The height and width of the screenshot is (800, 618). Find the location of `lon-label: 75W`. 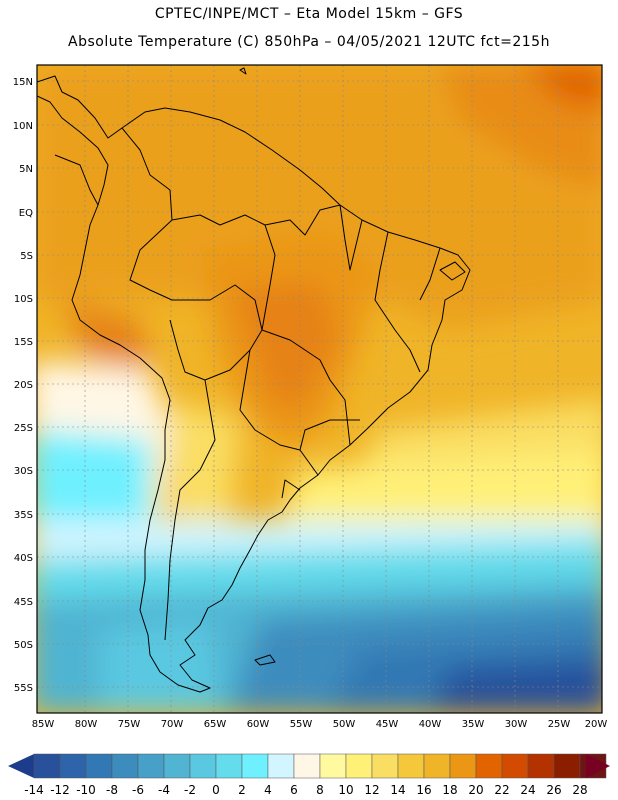

lon-label: 75W is located at coordinates (129, 724).